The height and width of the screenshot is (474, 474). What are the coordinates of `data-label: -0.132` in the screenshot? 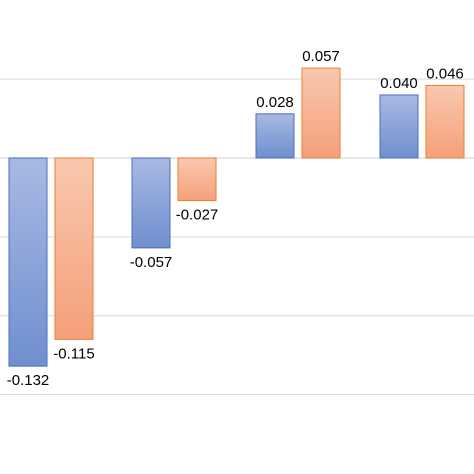 It's located at (28, 380).